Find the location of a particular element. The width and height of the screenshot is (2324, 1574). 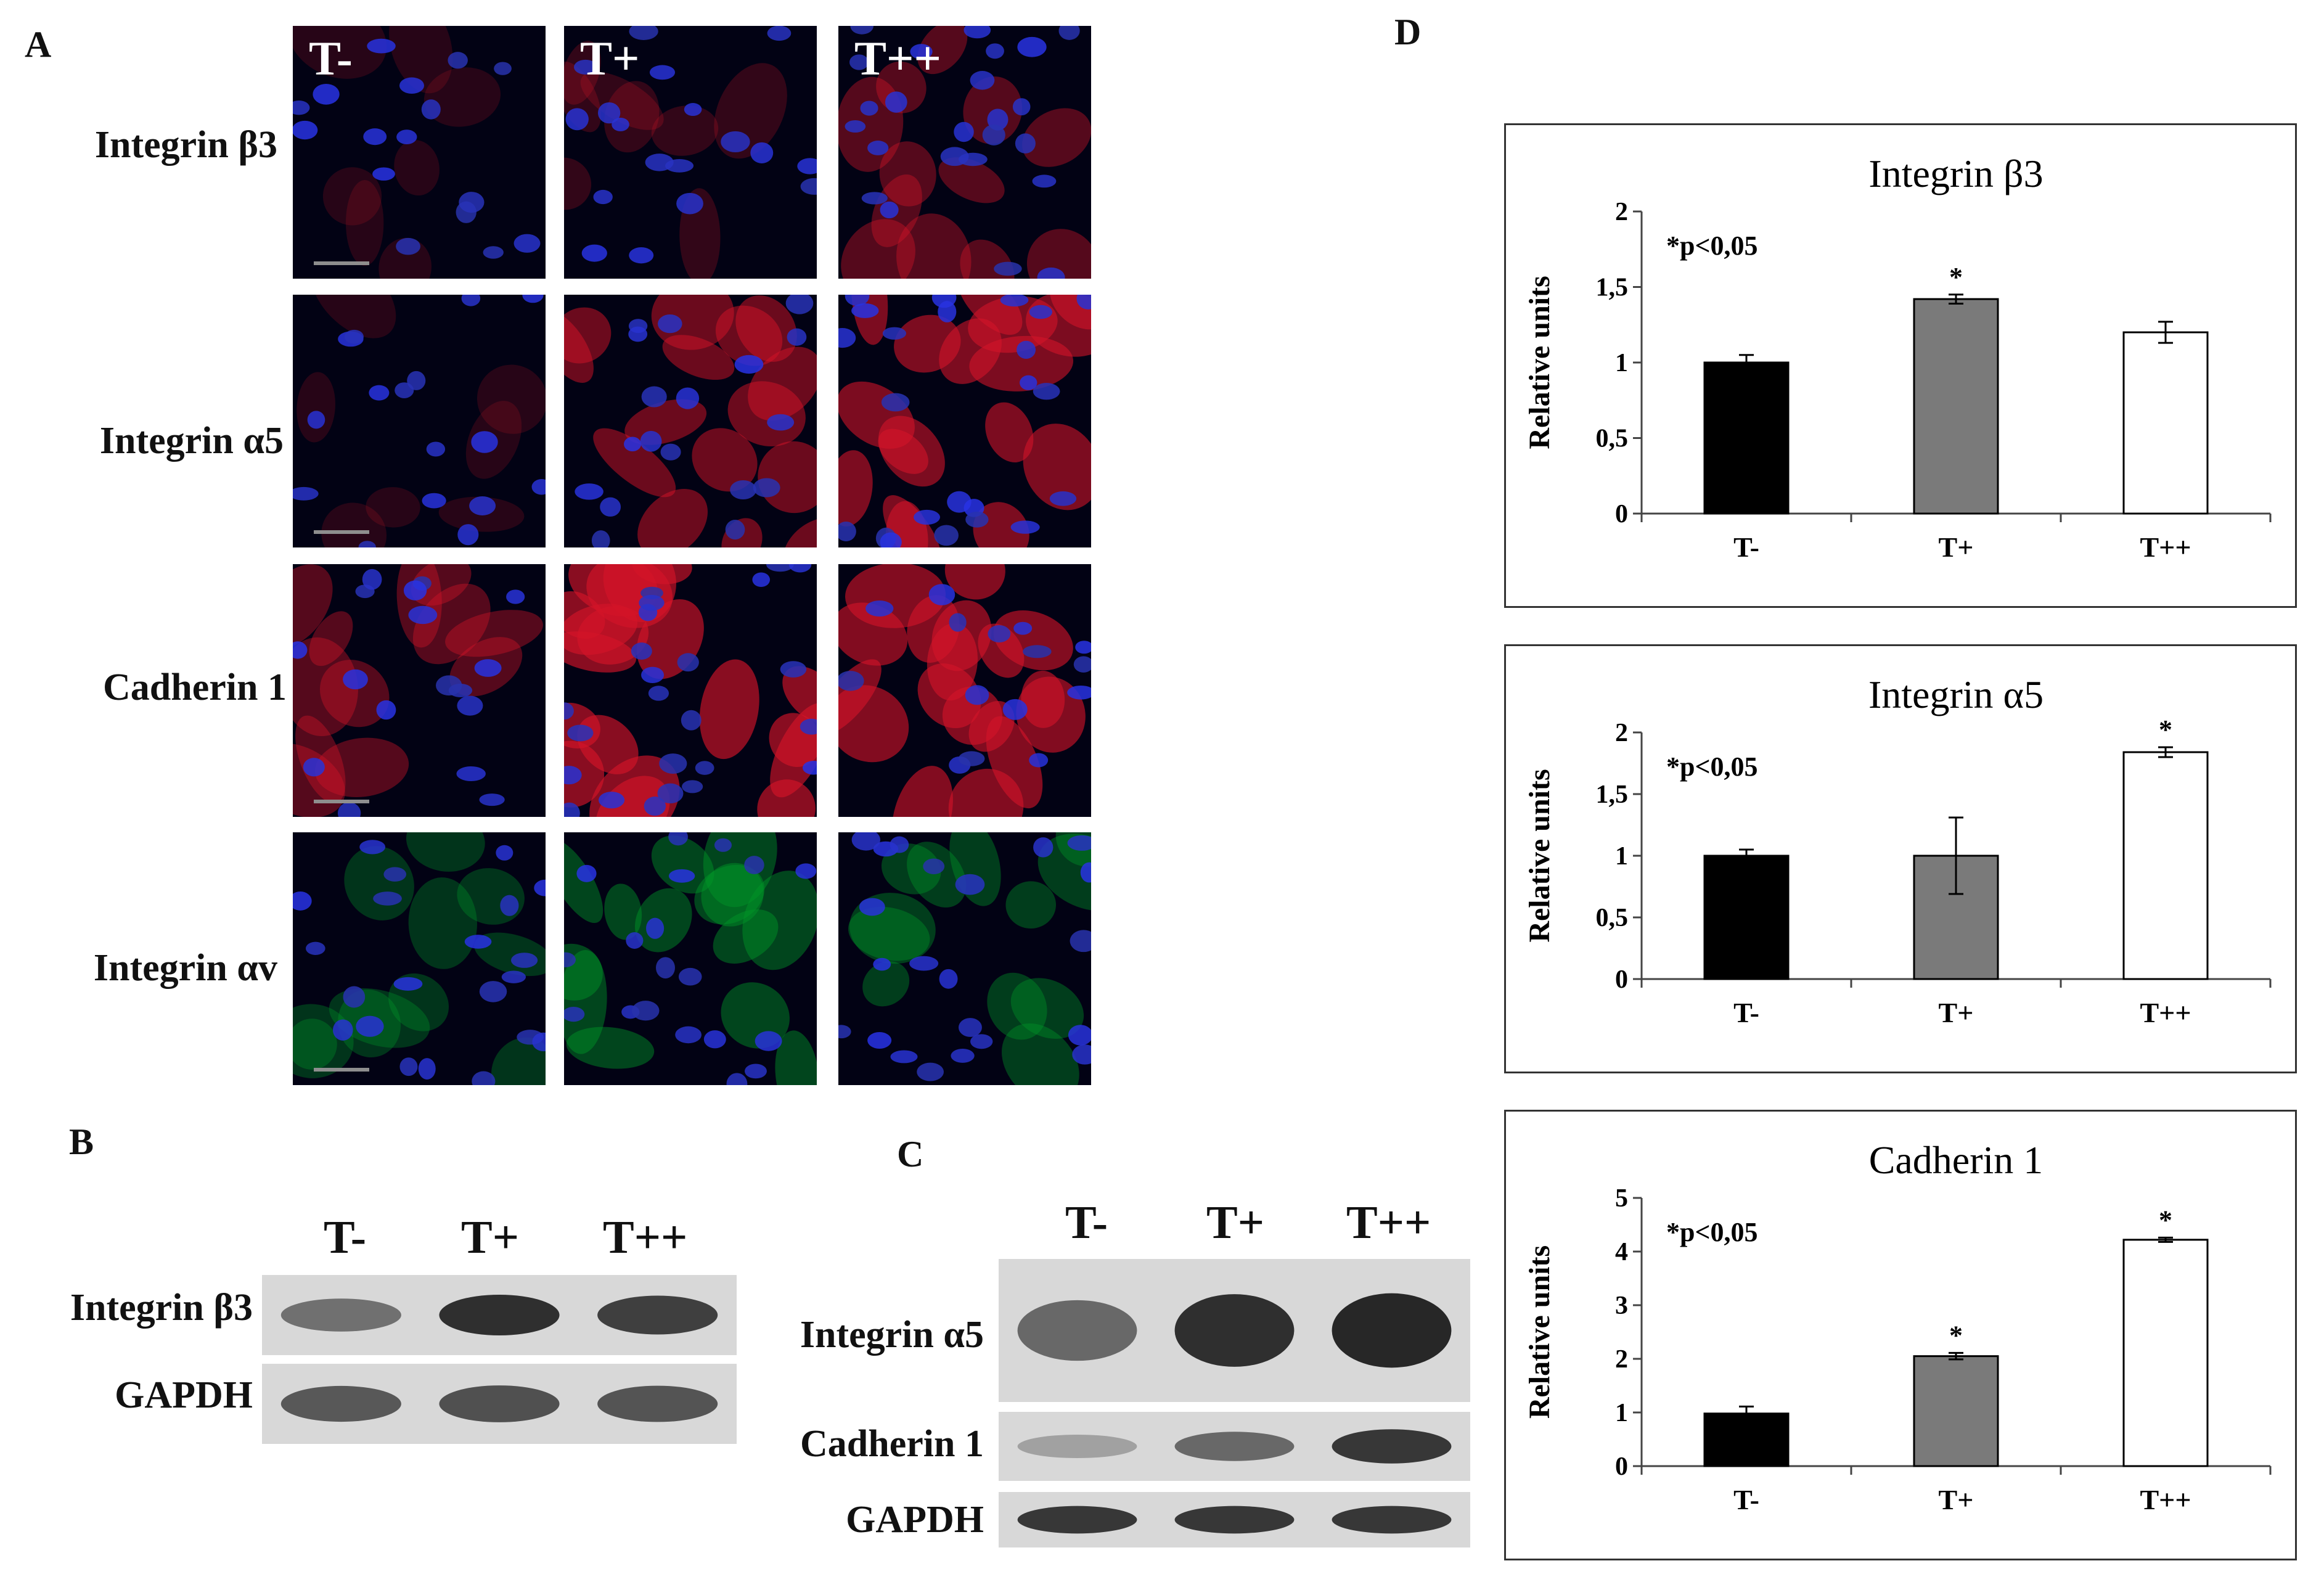

chart-title: Integrin α5 is located at coordinates (1956, 694).